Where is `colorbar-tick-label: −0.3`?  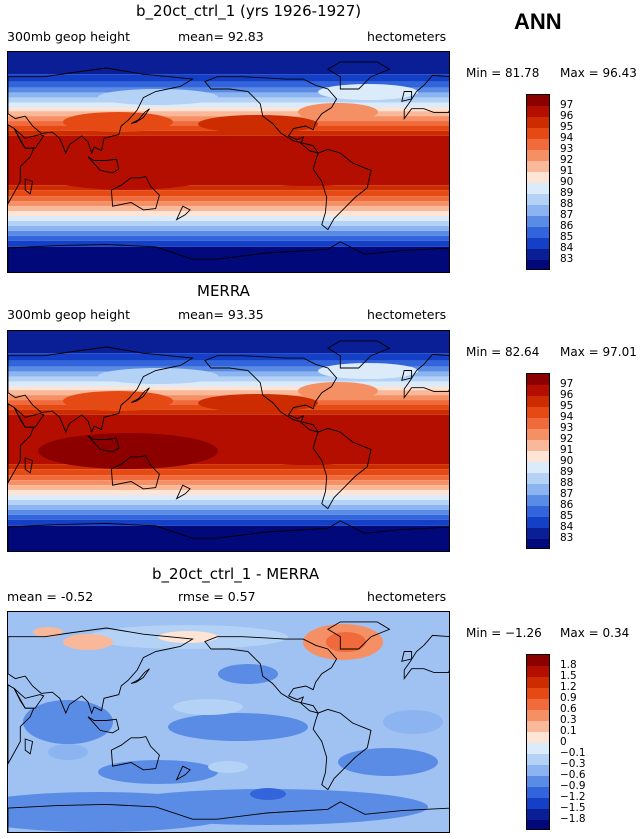 colorbar-tick-label: −0.3 is located at coordinates (573, 764).